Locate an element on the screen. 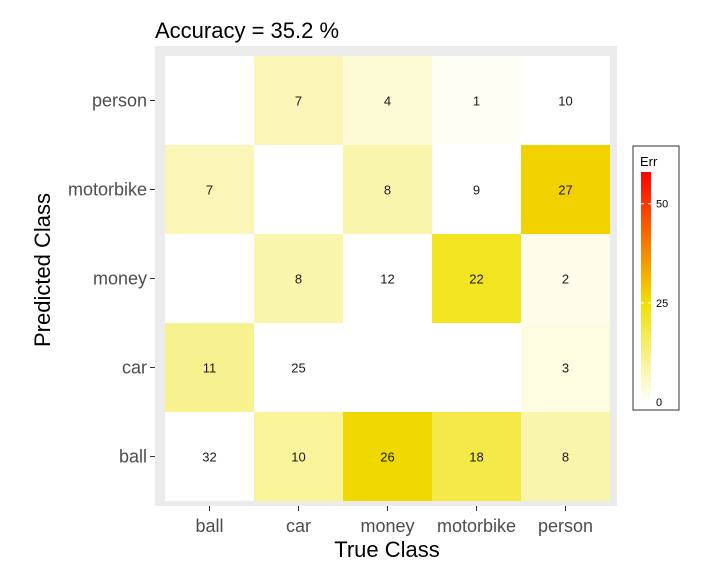 This screenshot has width=711, height=565. legend-box is located at coordinates (656, 278).